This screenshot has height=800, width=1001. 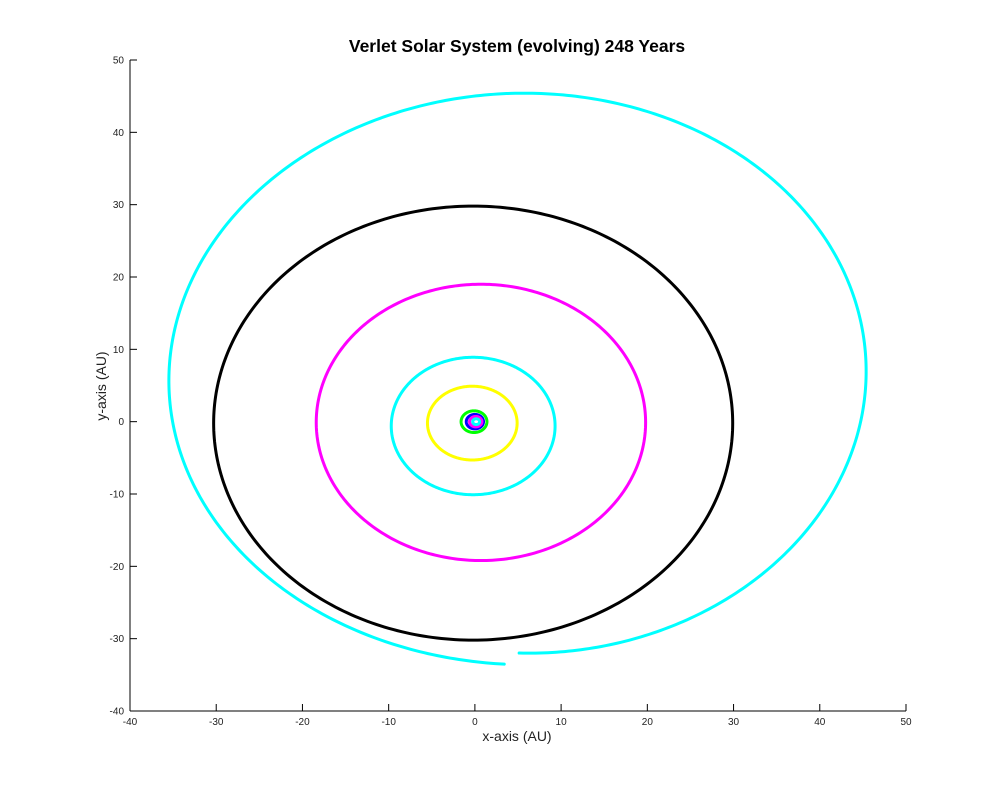 I want to click on x-tick-label: -30, so click(x=216, y=722).